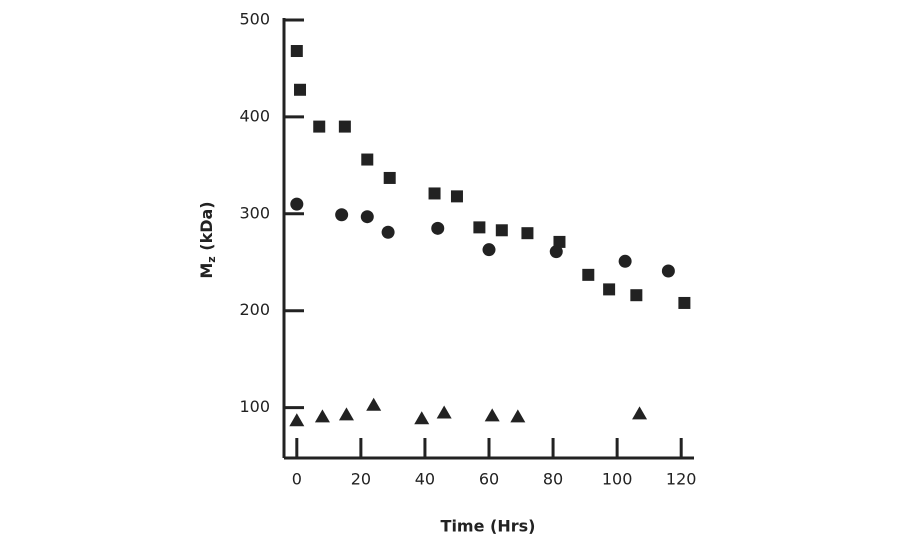 This screenshot has height=550, width=900. Describe the element at coordinates (254, 19) in the screenshot. I see `y-tick-label: 500` at that location.